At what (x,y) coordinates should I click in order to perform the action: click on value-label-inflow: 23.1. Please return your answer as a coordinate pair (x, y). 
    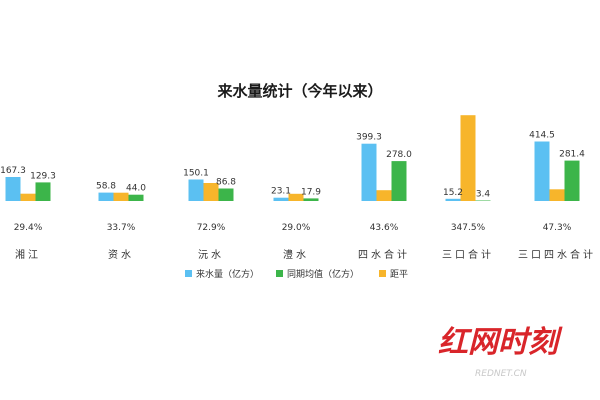
    Looking at the image, I should click on (281, 192).